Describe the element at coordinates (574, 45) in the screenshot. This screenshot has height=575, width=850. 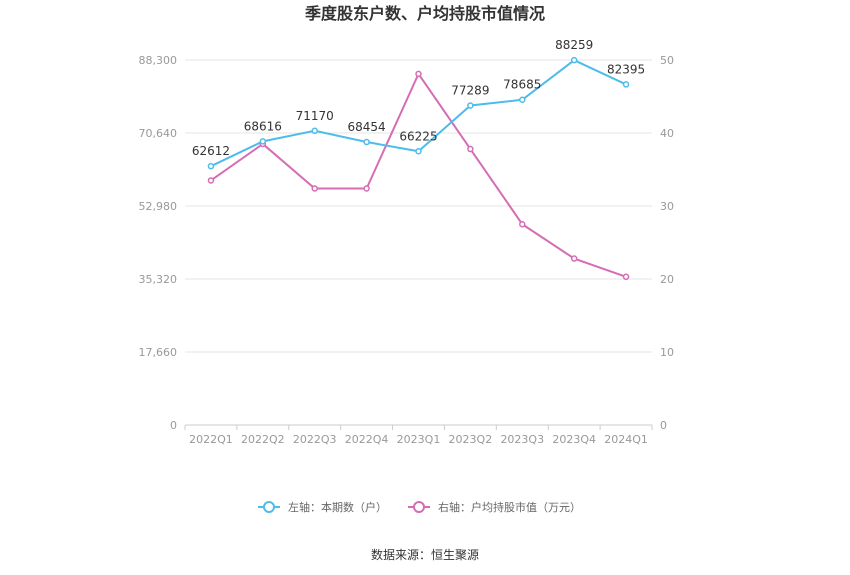
I see `left-series-data-label: 88259` at that location.